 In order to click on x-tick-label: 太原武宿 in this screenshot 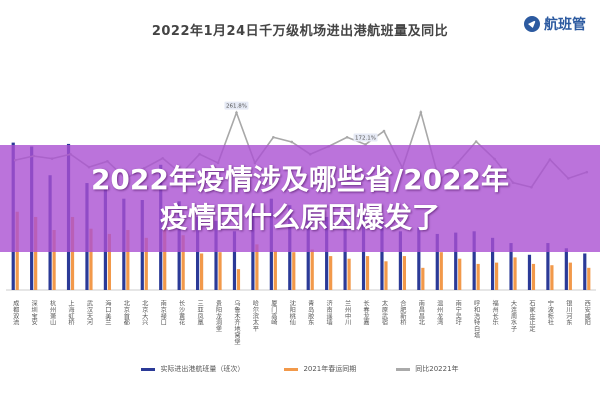, I will do `click(383, 312)`.